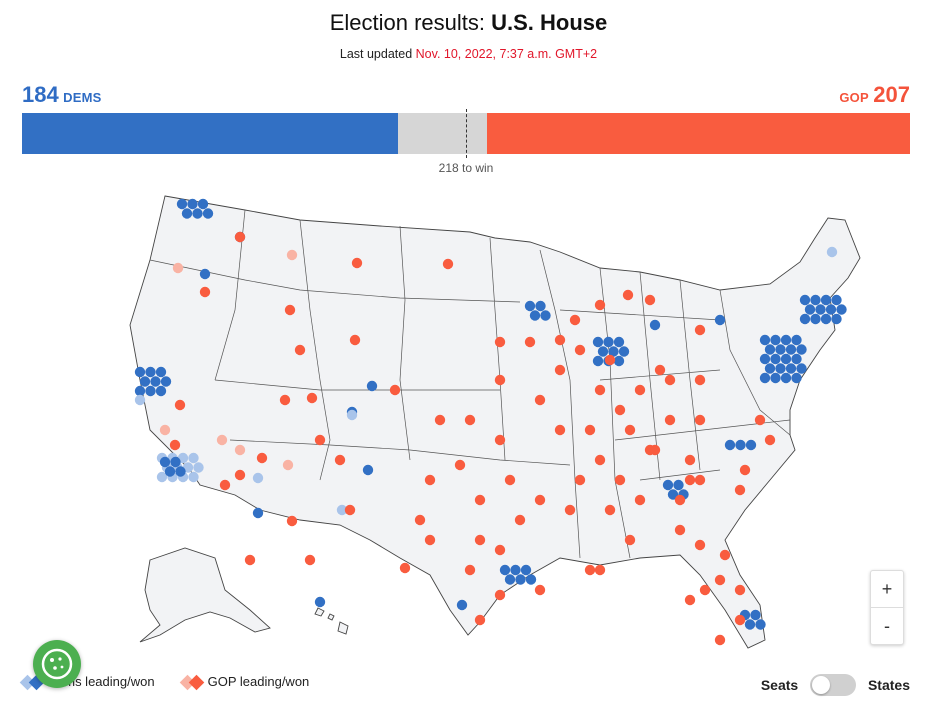 The image size is (937, 725). Describe the element at coordinates (888, 685) in the screenshot. I see `toggle-label-states: States` at that location.